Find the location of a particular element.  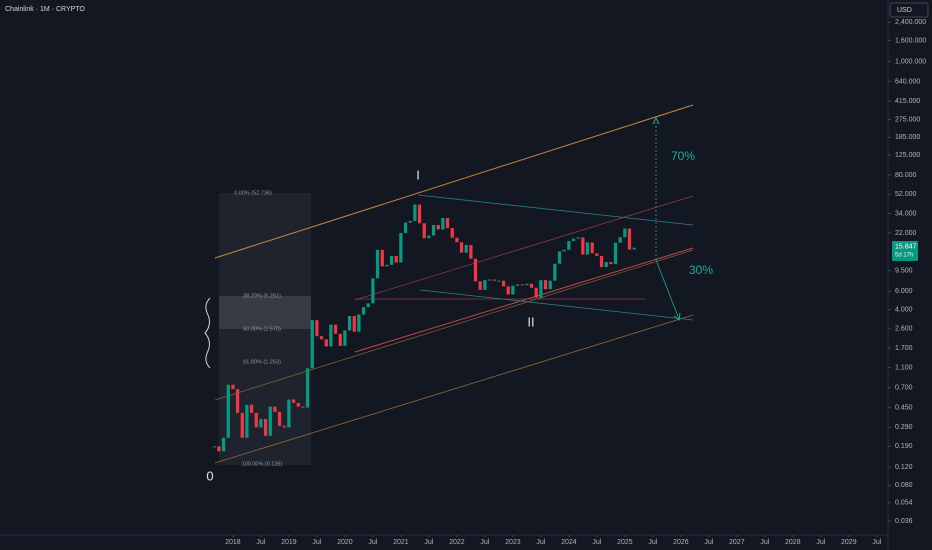

y-tick-label: 22.000 is located at coordinates (906, 233).